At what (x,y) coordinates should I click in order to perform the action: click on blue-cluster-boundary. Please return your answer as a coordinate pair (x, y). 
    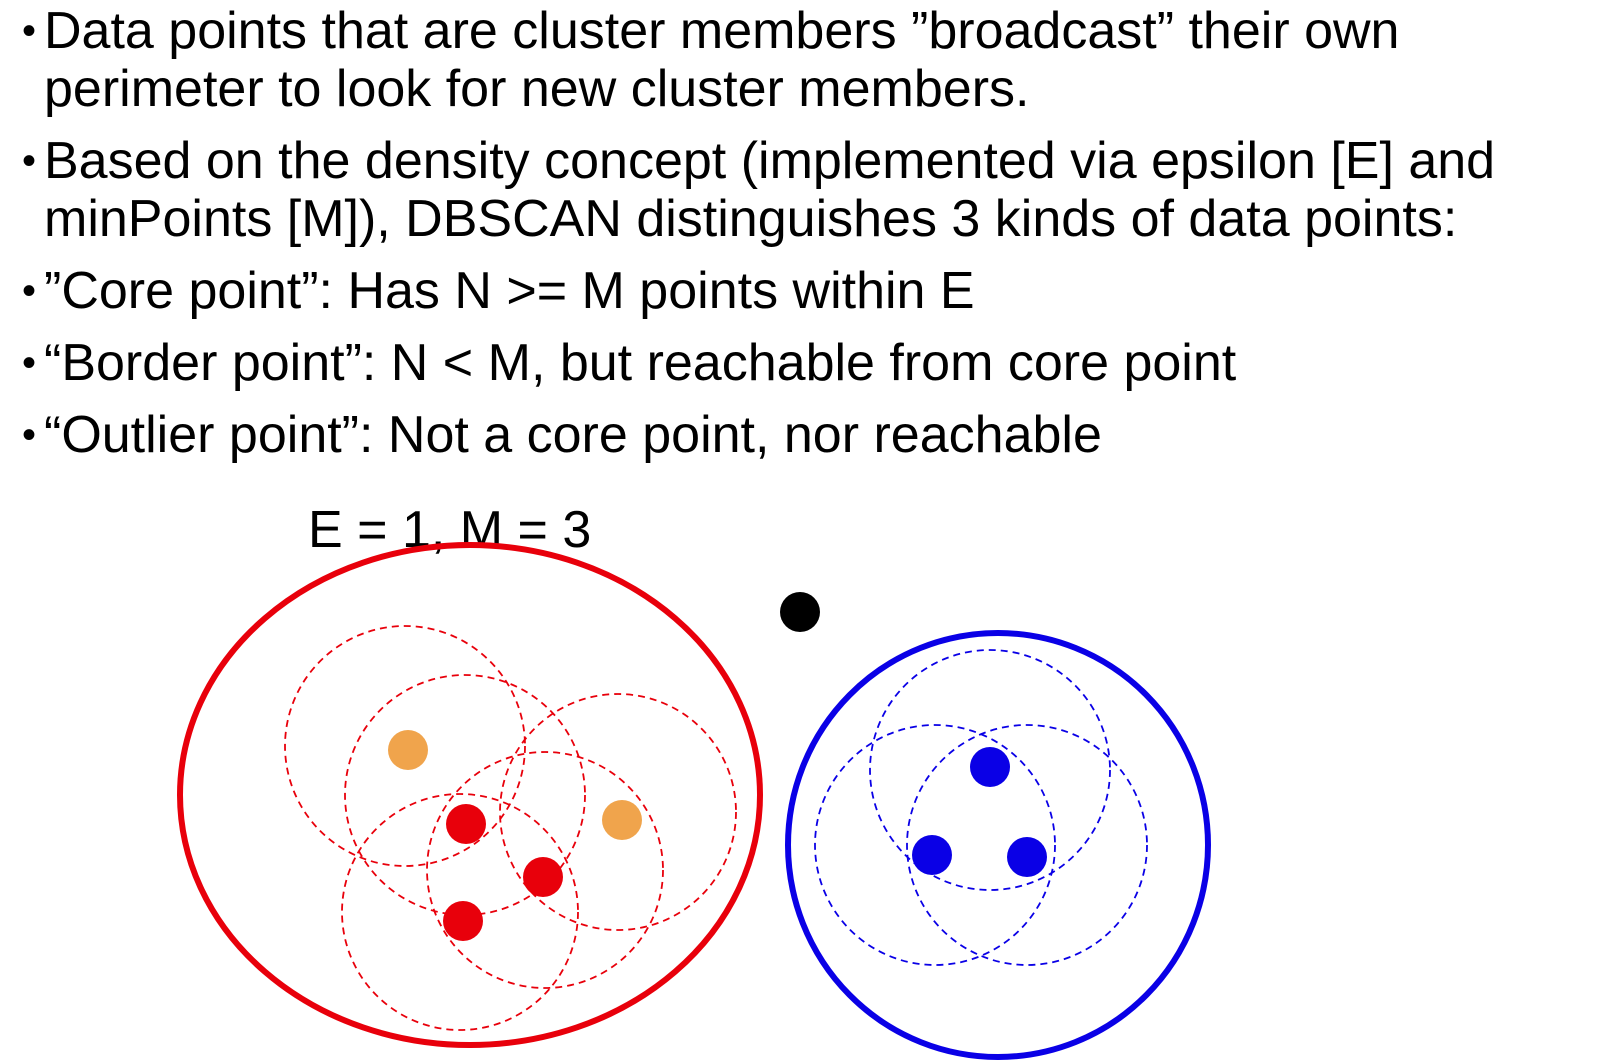
    Looking at the image, I should click on (998, 845).